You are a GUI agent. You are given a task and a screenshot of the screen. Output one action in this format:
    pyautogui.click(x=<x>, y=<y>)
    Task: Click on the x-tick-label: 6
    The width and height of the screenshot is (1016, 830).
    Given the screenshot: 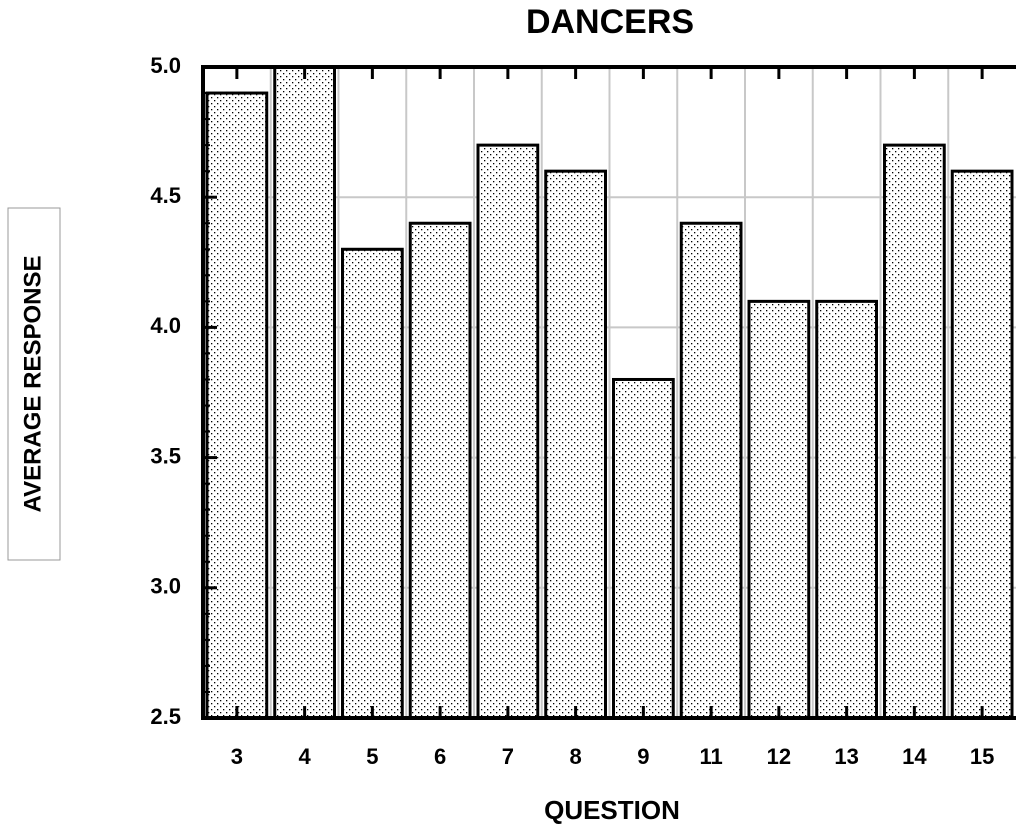 What is the action you would take?
    pyautogui.click(x=440, y=756)
    